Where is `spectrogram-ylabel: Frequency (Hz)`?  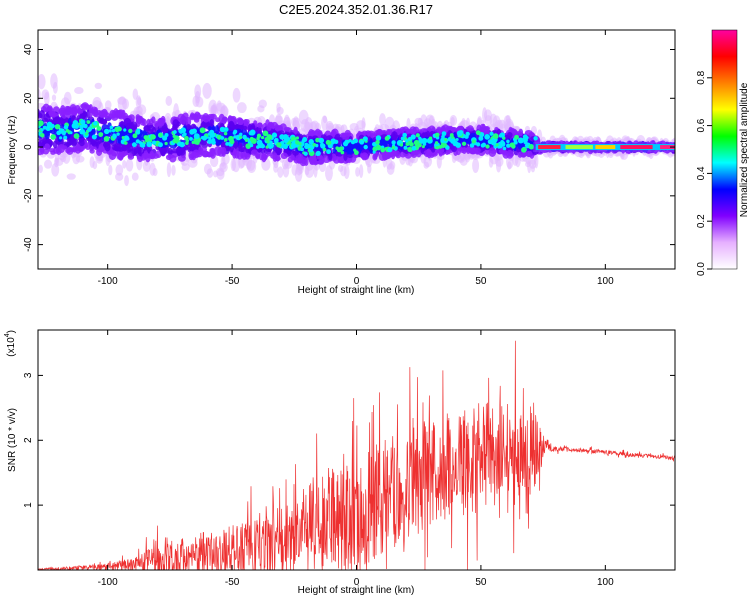
spectrogram-ylabel: Frequency (Hz) is located at coordinates (12, 150).